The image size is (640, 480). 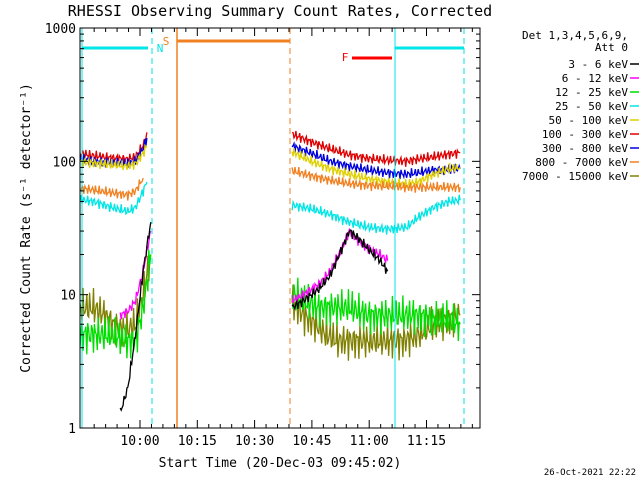 What do you see at coordinates (591, 106) in the screenshot?
I see `legend-entry-label: 25 - 50 keV` at bounding box center [591, 106].